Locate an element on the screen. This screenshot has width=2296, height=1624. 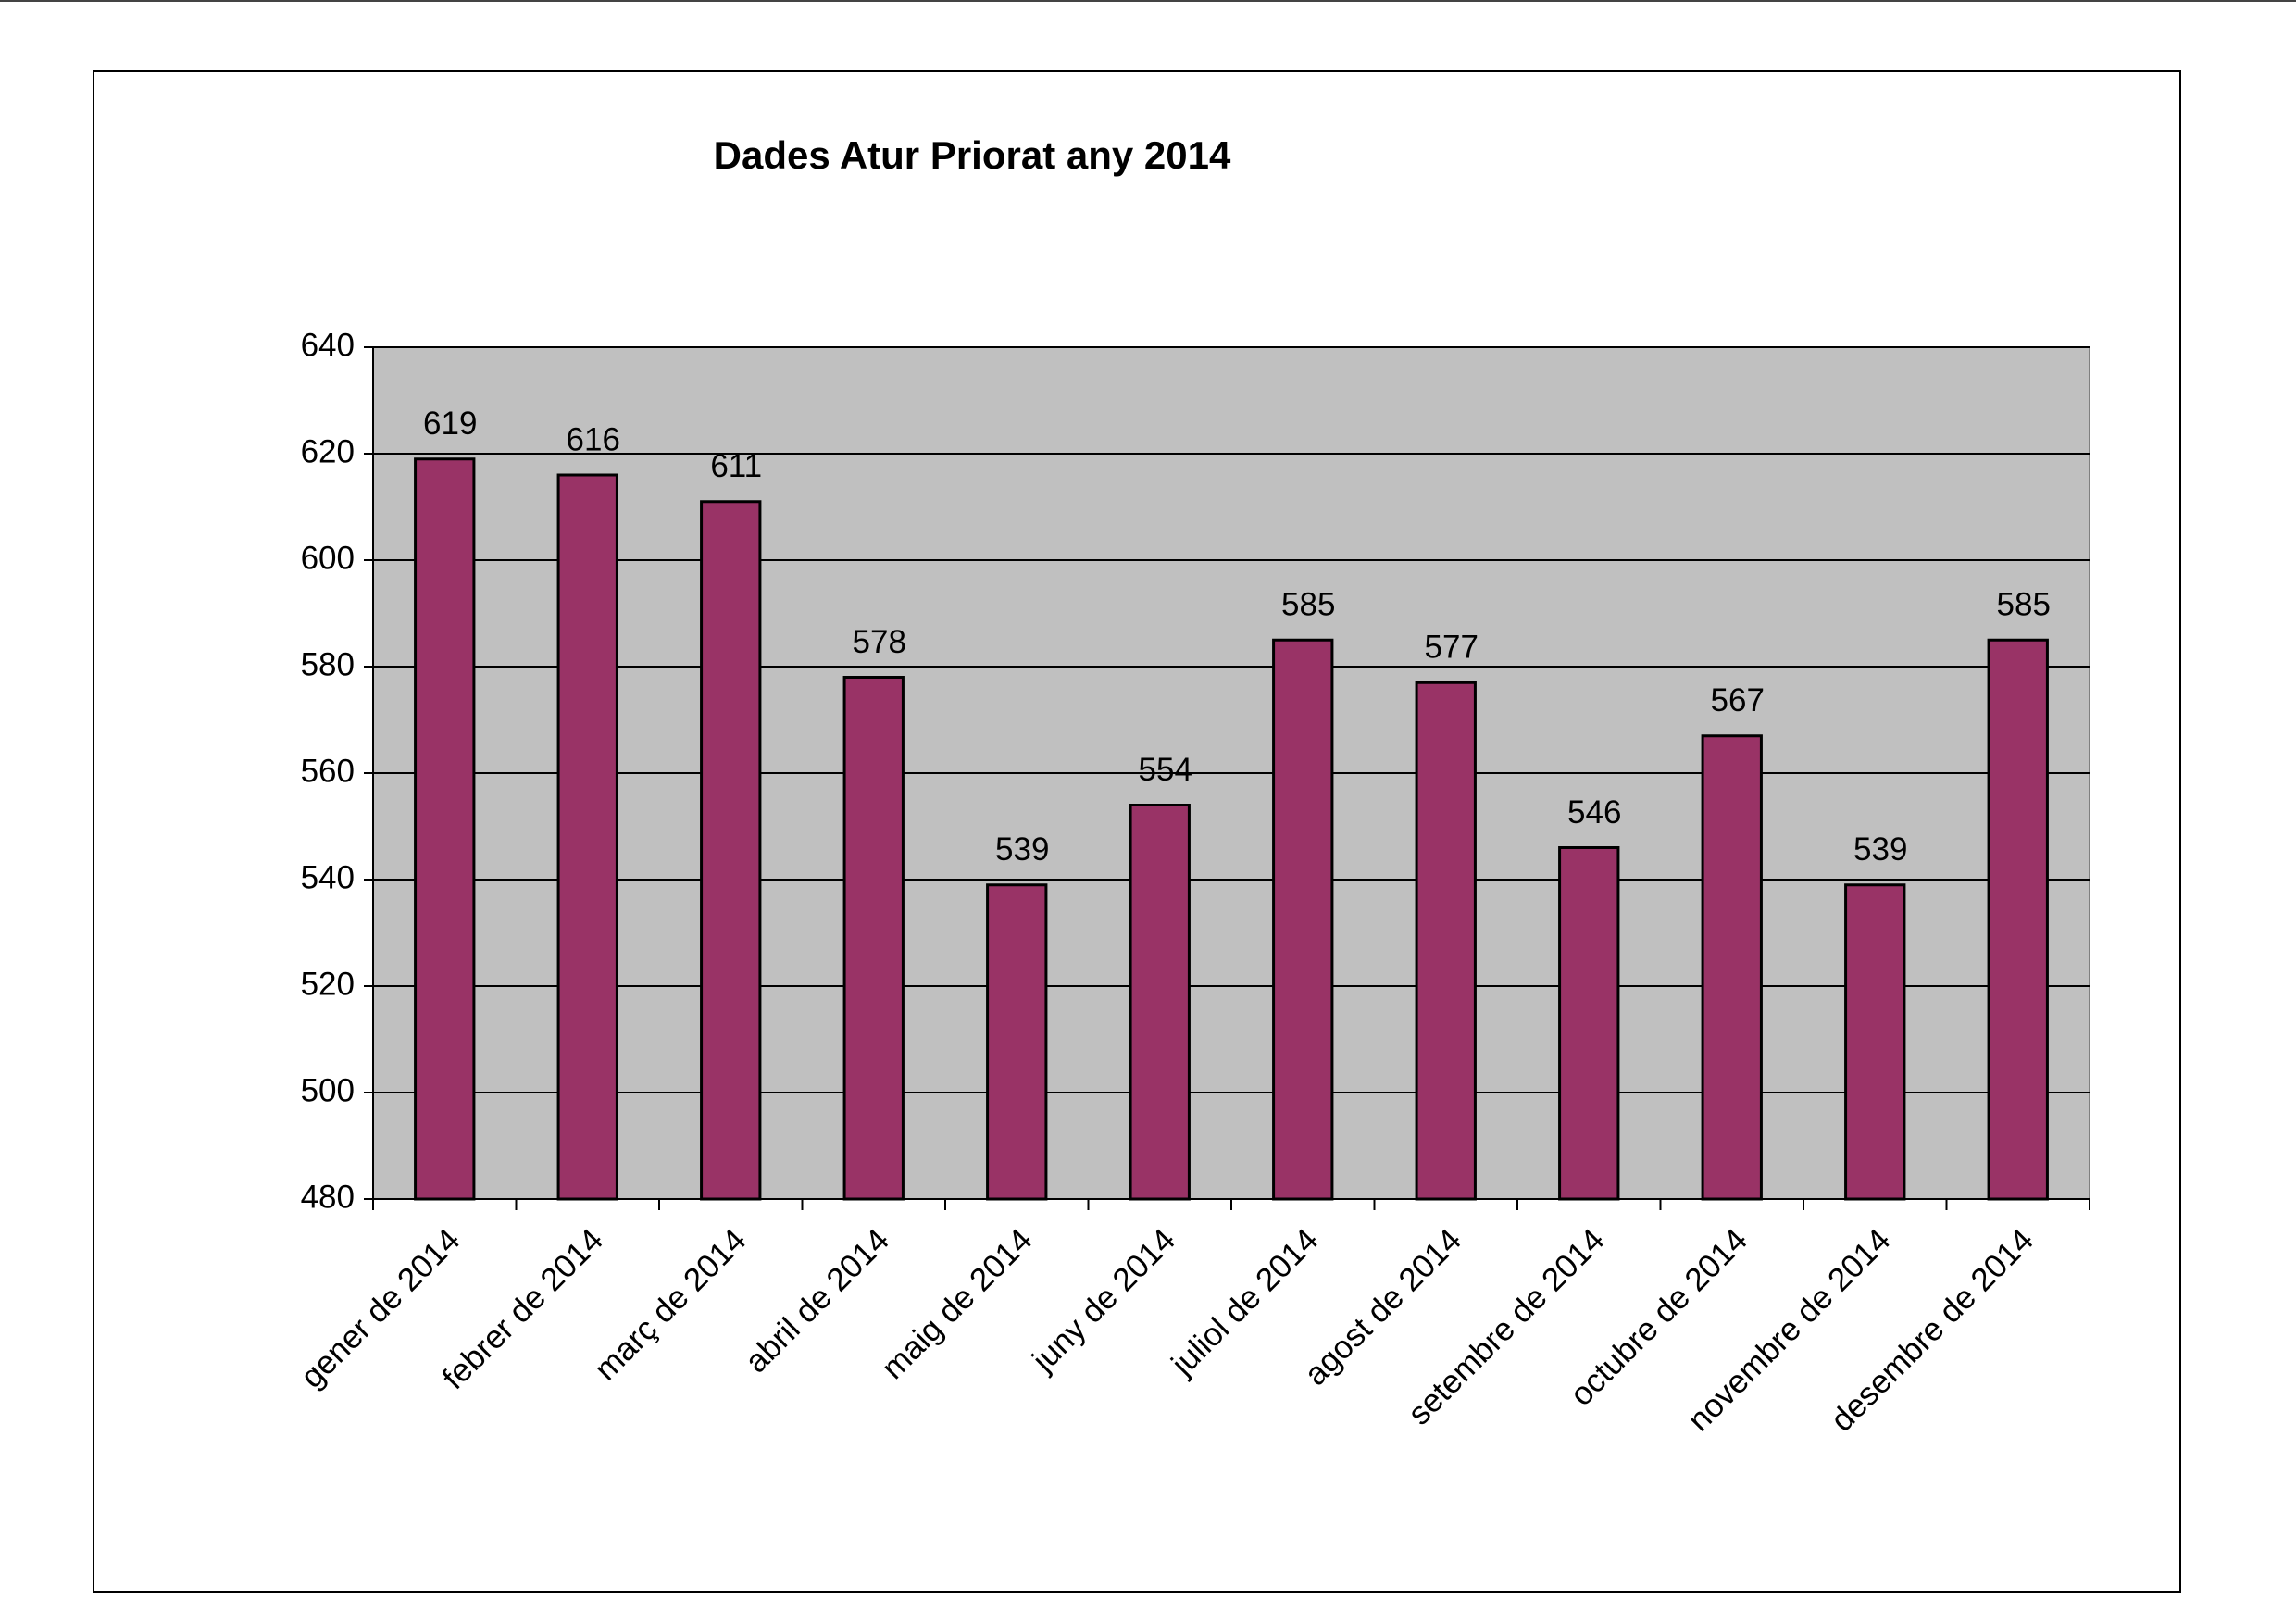
data-label: 567 is located at coordinates (1738, 700).